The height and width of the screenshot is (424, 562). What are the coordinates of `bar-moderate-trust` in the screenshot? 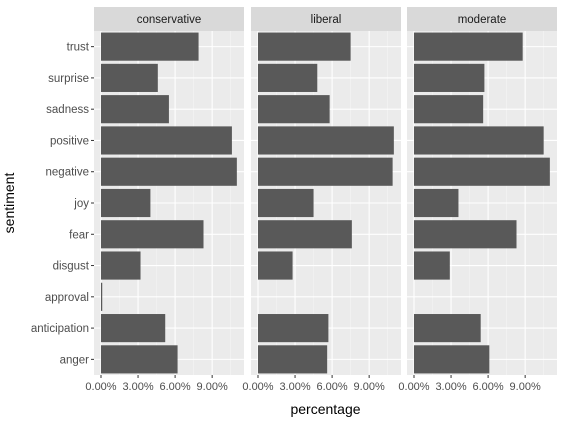 It's located at (468, 46).